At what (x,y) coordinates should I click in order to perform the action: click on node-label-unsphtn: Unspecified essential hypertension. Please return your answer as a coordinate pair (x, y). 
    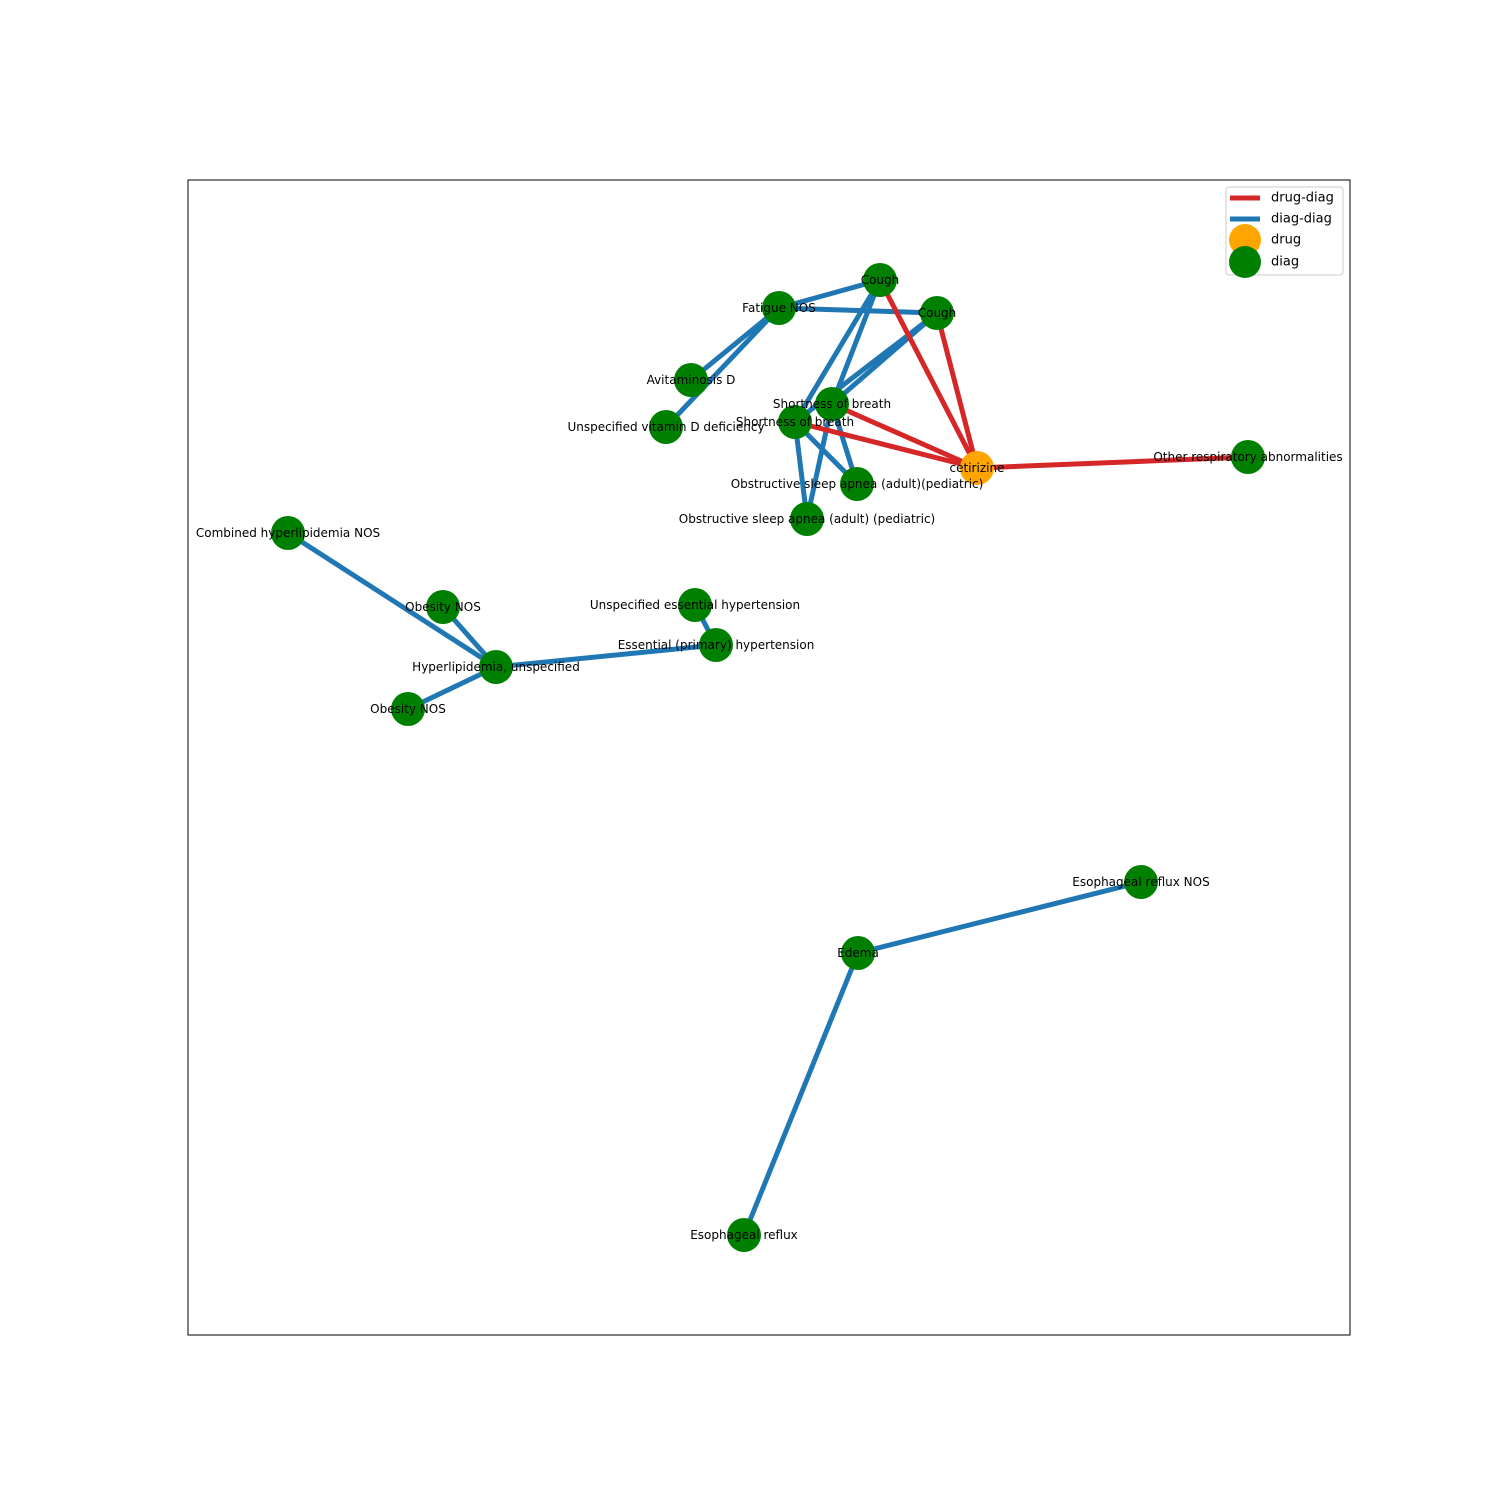
    Looking at the image, I should click on (695, 605).